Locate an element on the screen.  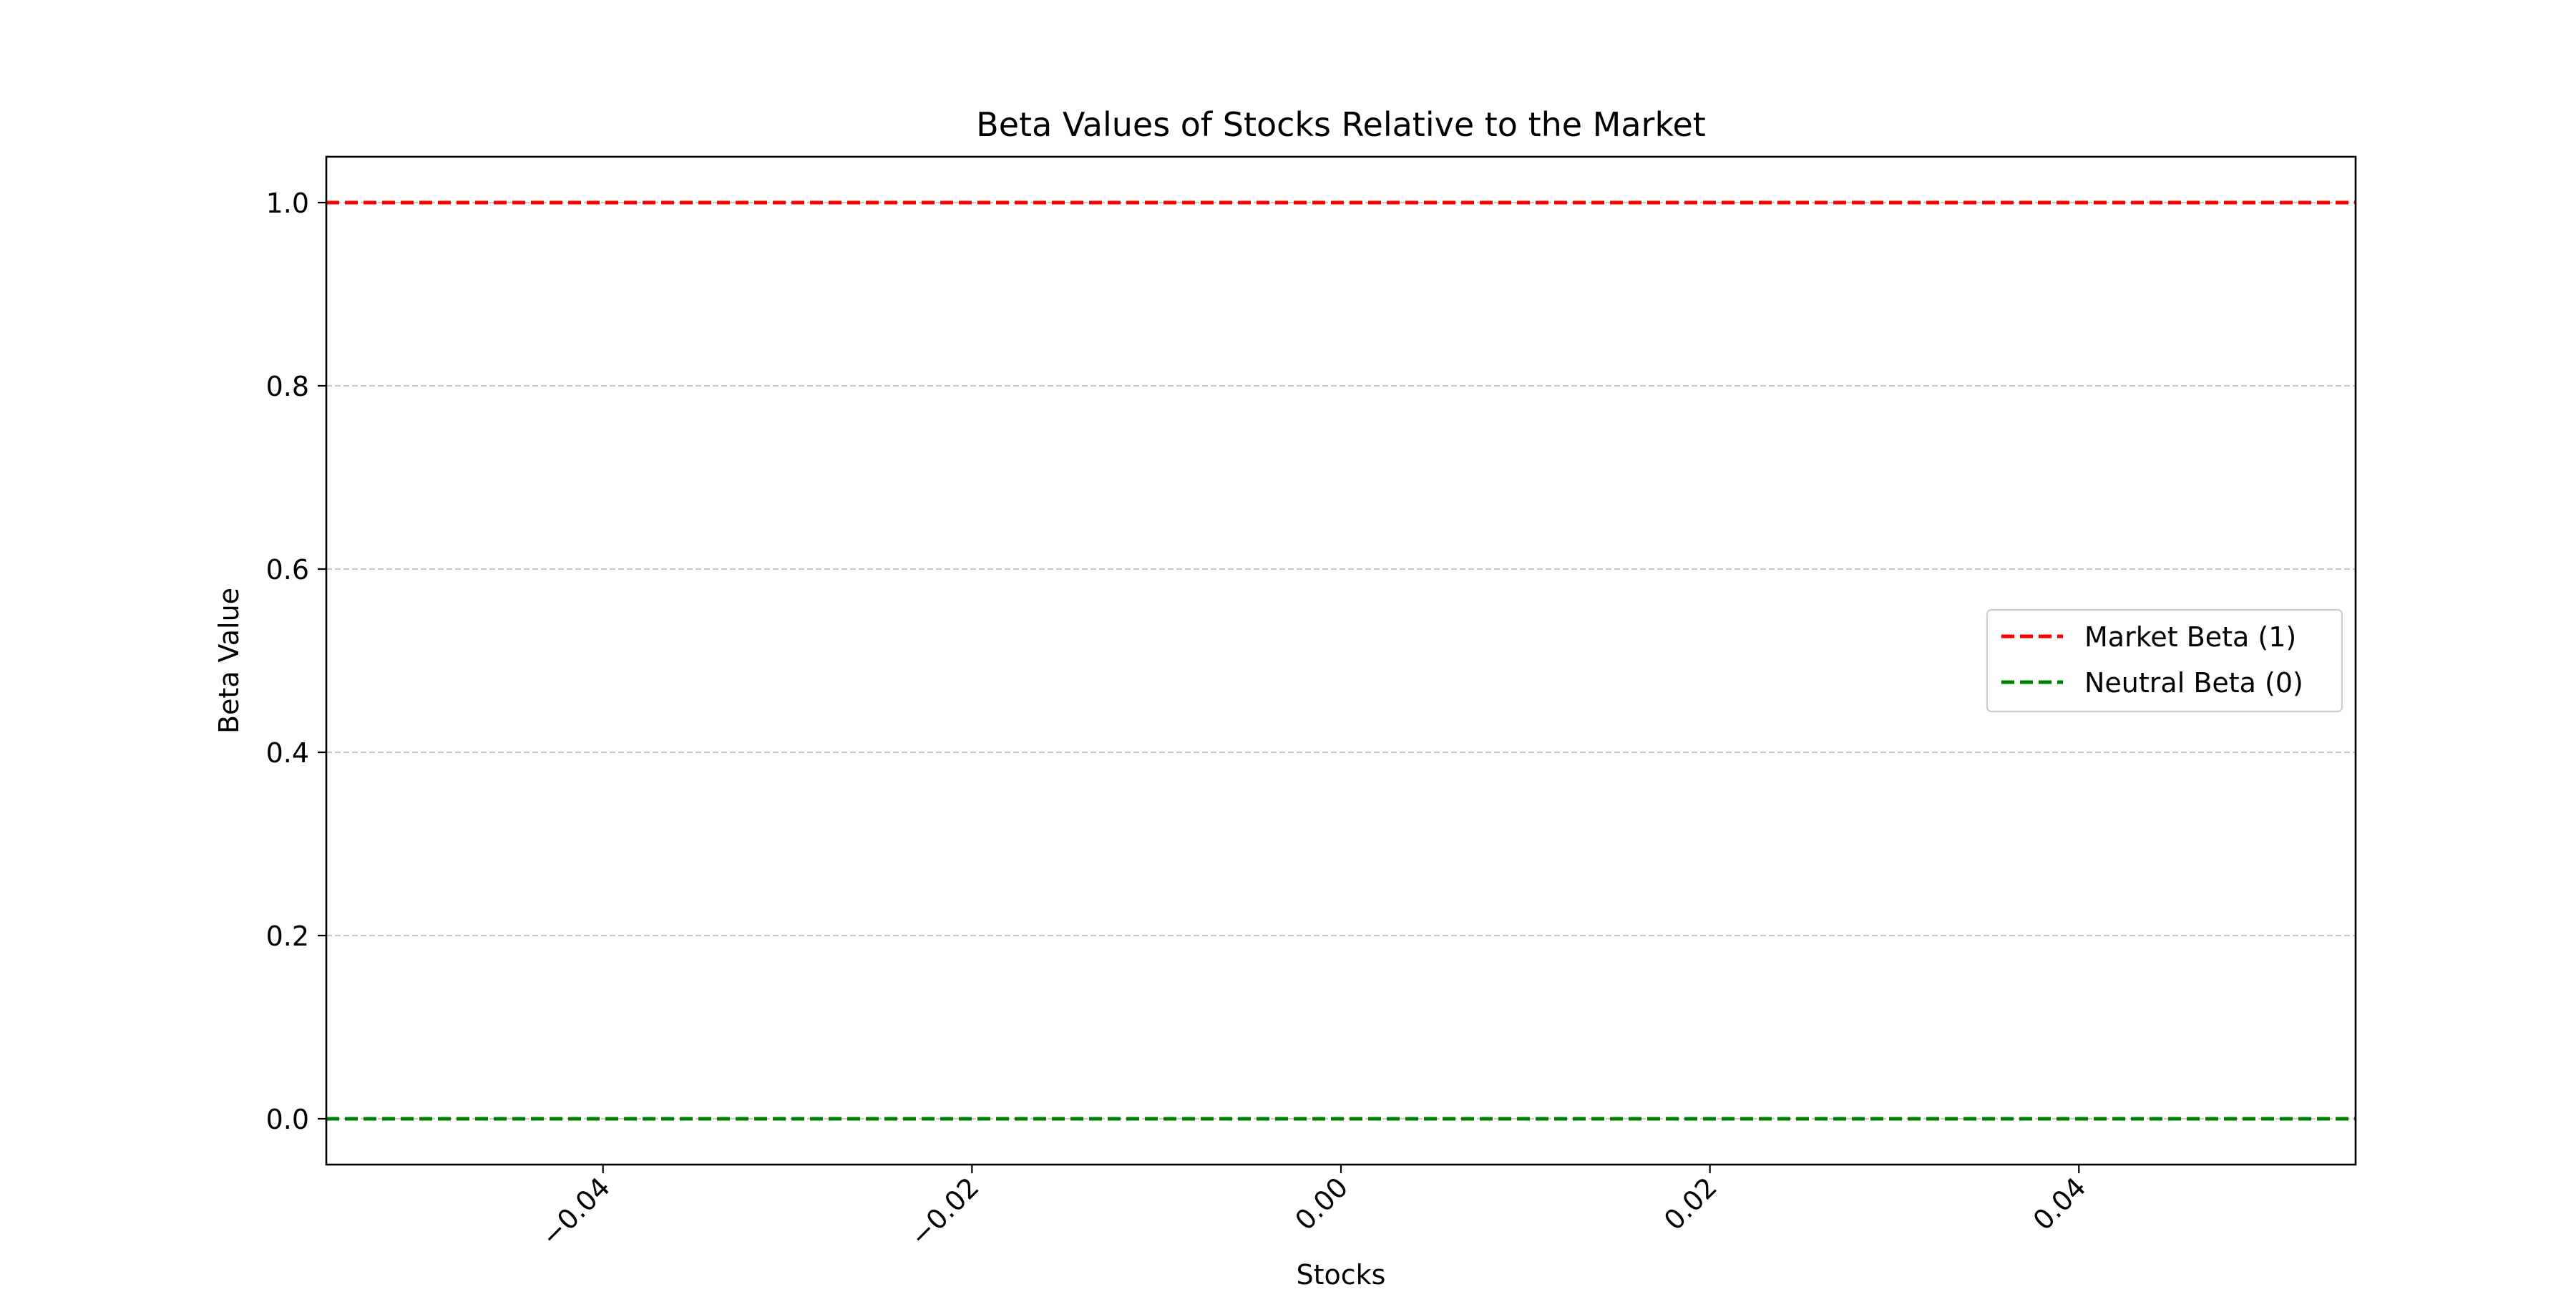
legend-frame is located at coordinates (2164, 660).